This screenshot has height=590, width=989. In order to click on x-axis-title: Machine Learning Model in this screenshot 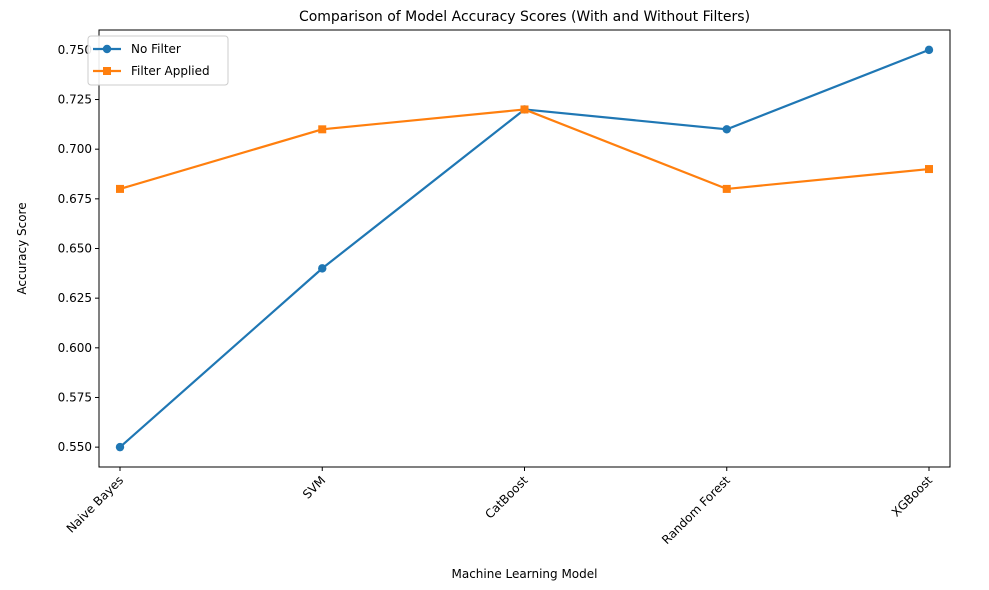, I will do `click(525, 574)`.